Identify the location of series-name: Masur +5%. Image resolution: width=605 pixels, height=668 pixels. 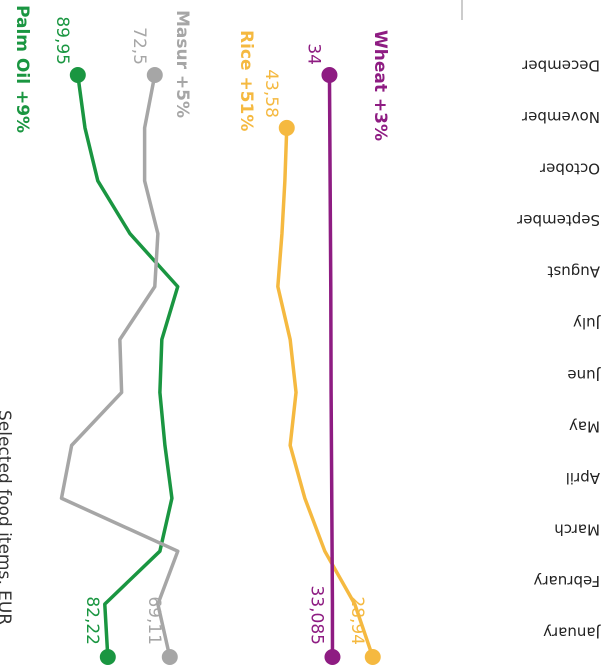
(182, 64).